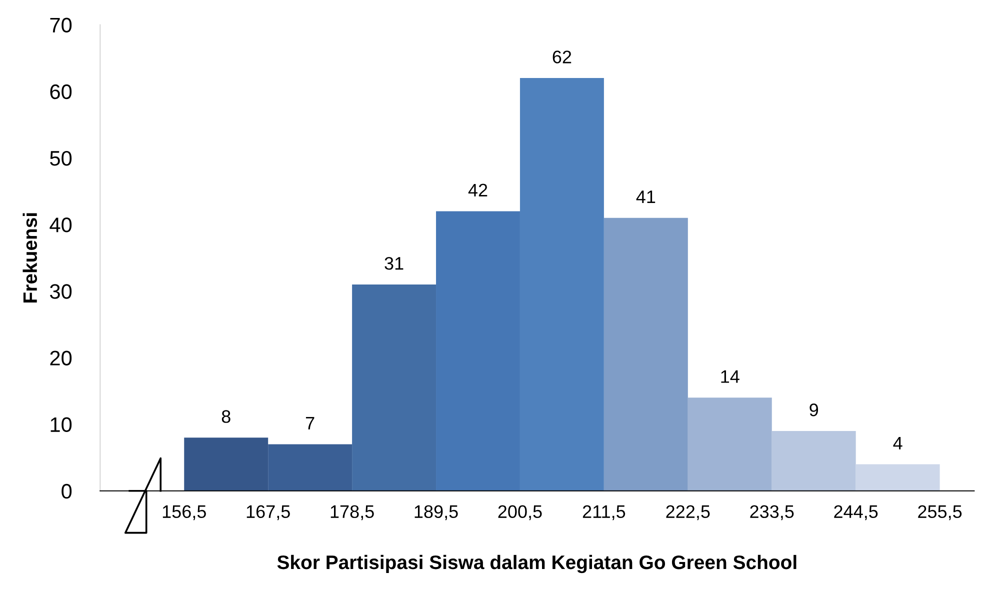  What do you see at coordinates (352, 512) in the screenshot?
I see `x-tick-label: 178,5` at bounding box center [352, 512].